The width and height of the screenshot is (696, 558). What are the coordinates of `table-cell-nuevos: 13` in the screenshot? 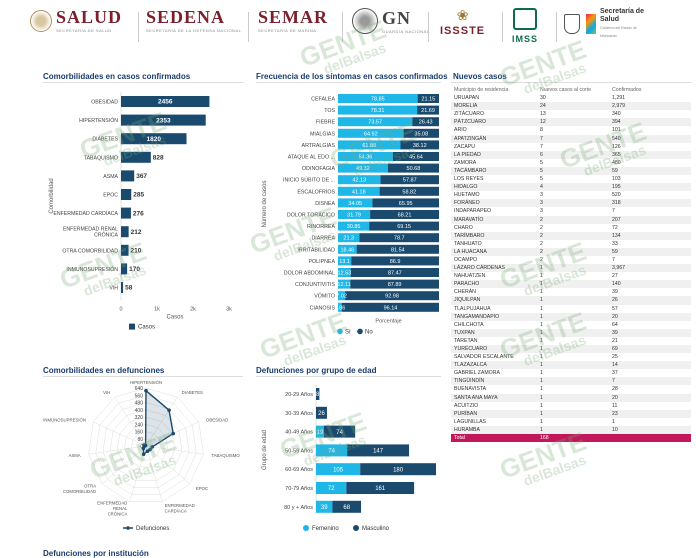 It's located at (543, 114).